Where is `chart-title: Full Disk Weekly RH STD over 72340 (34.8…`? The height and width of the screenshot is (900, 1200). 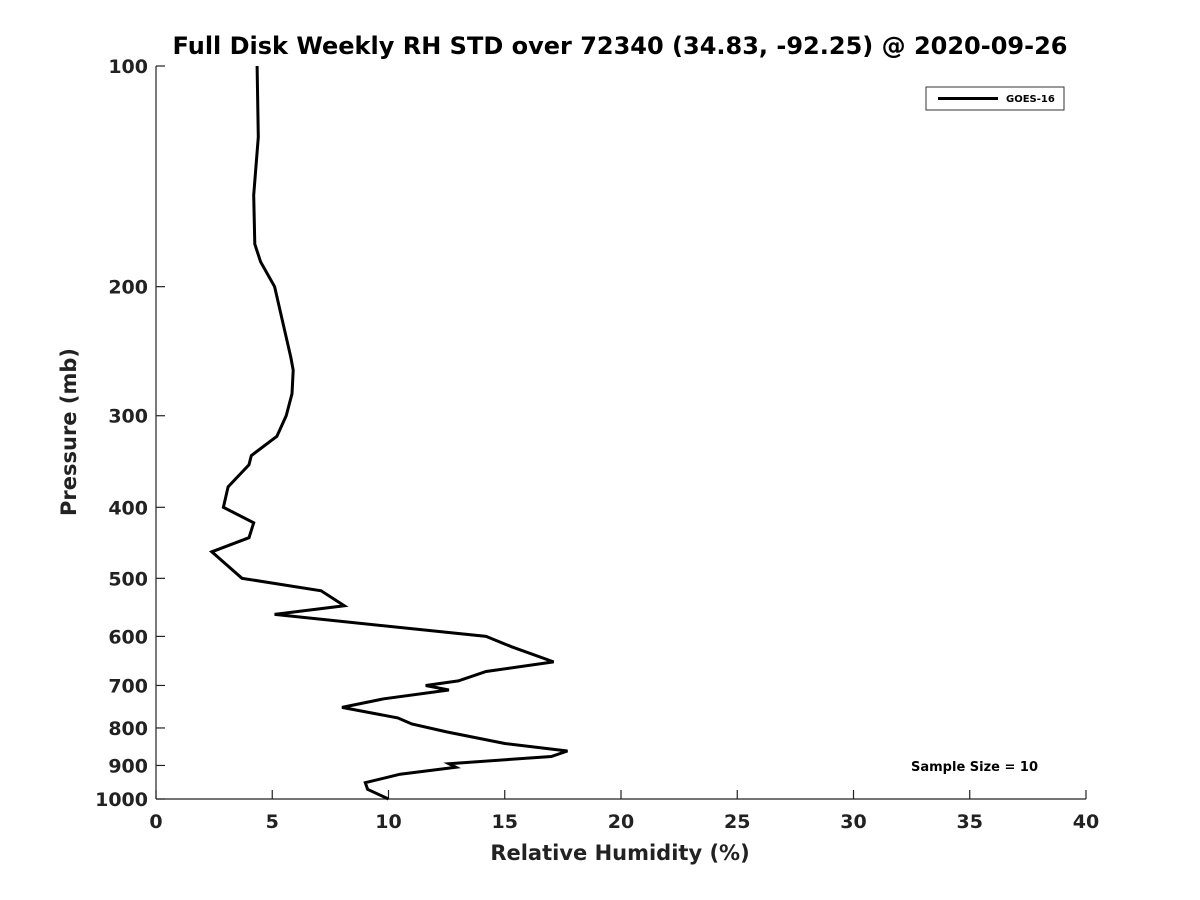 chart-title: Full Disk Weekly RH STD over 72340 (34.8… is located at coordinates (620, 46).